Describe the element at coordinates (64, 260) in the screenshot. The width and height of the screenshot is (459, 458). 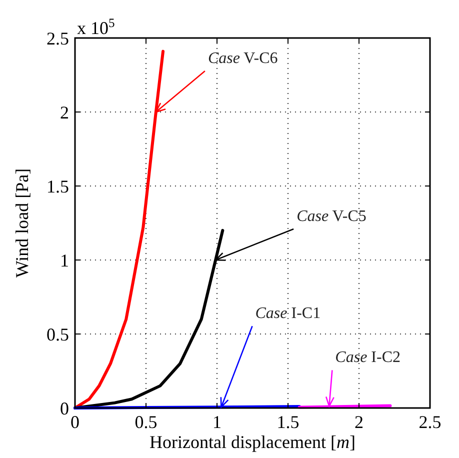
I see `y-tick-label: 1` at that location.